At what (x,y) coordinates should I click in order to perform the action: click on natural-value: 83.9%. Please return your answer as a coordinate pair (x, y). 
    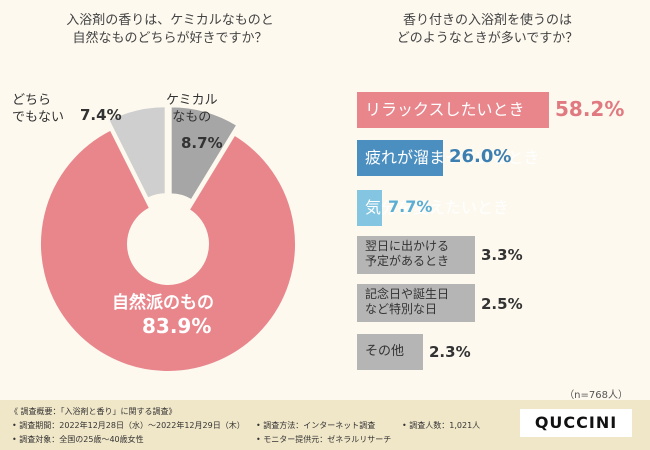
    Looking at the image, I should click on (177, 326).